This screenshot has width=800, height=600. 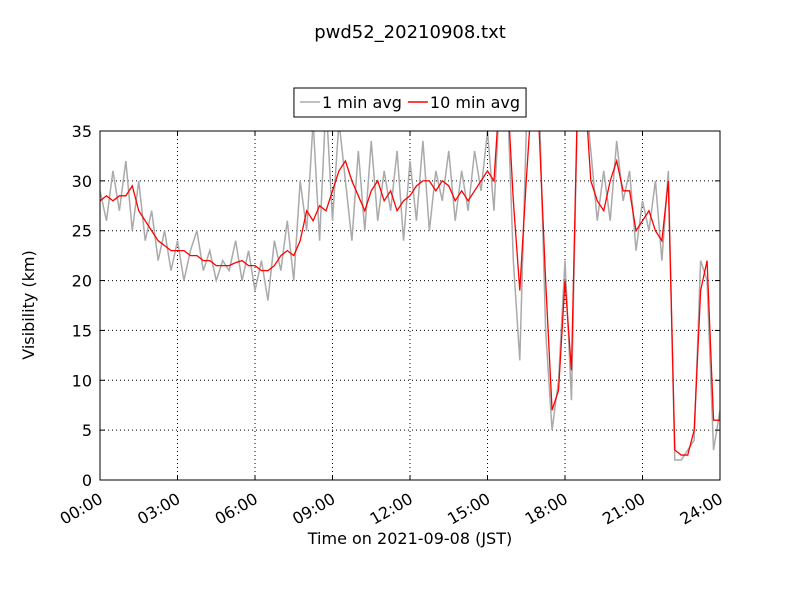 What do you see at coordinates (82, 131) in the screenshot?
I see `y-tick-label: 35` at bounding box center [82, 131].